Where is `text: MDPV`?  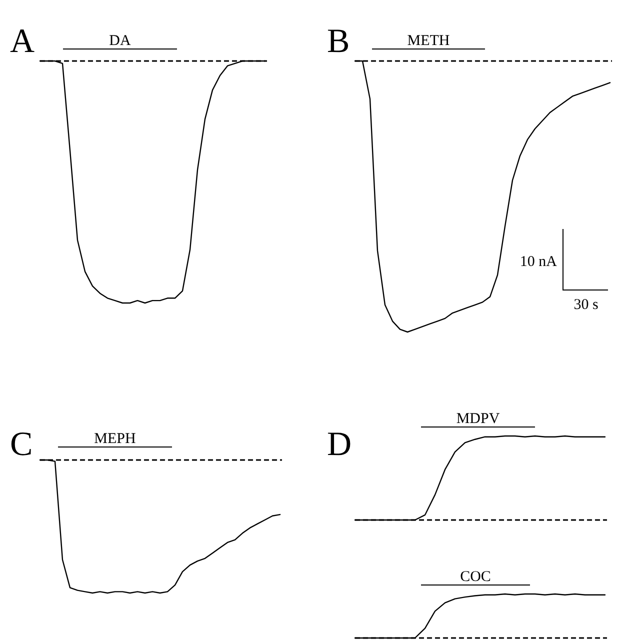 text: MDPV is located at coordinates (478, 419).